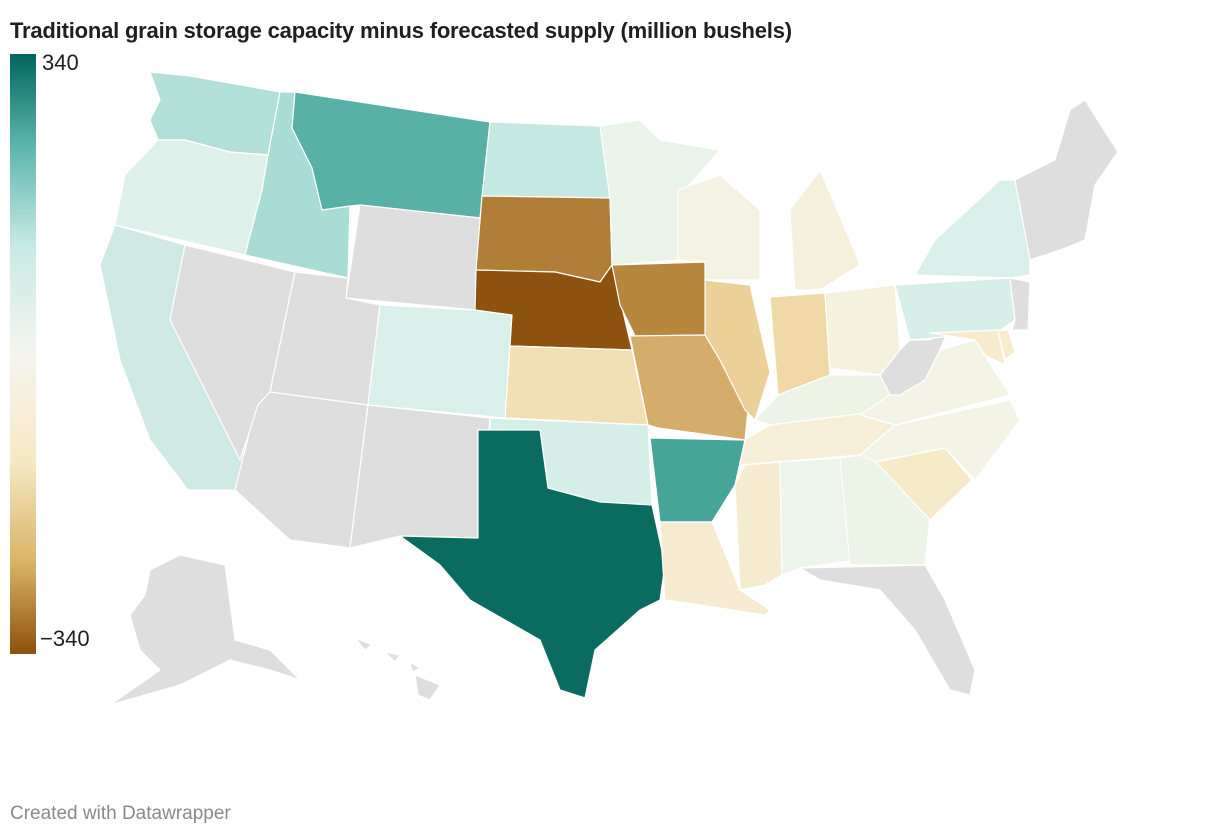 The height and width of the screenshot is (840, 1220). What do you see at coordinates (972, 229) in the screenshot?
I see `state-NY` at bounding box center [972, 229].